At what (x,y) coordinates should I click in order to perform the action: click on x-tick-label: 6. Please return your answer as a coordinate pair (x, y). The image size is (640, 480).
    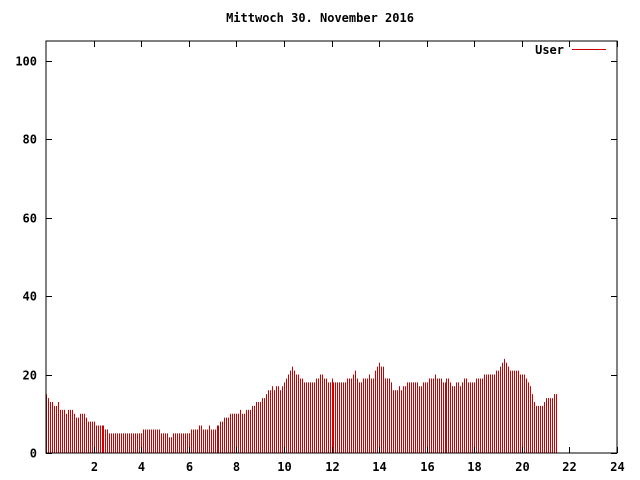
    Looking at the image, I should click on (189, 467).